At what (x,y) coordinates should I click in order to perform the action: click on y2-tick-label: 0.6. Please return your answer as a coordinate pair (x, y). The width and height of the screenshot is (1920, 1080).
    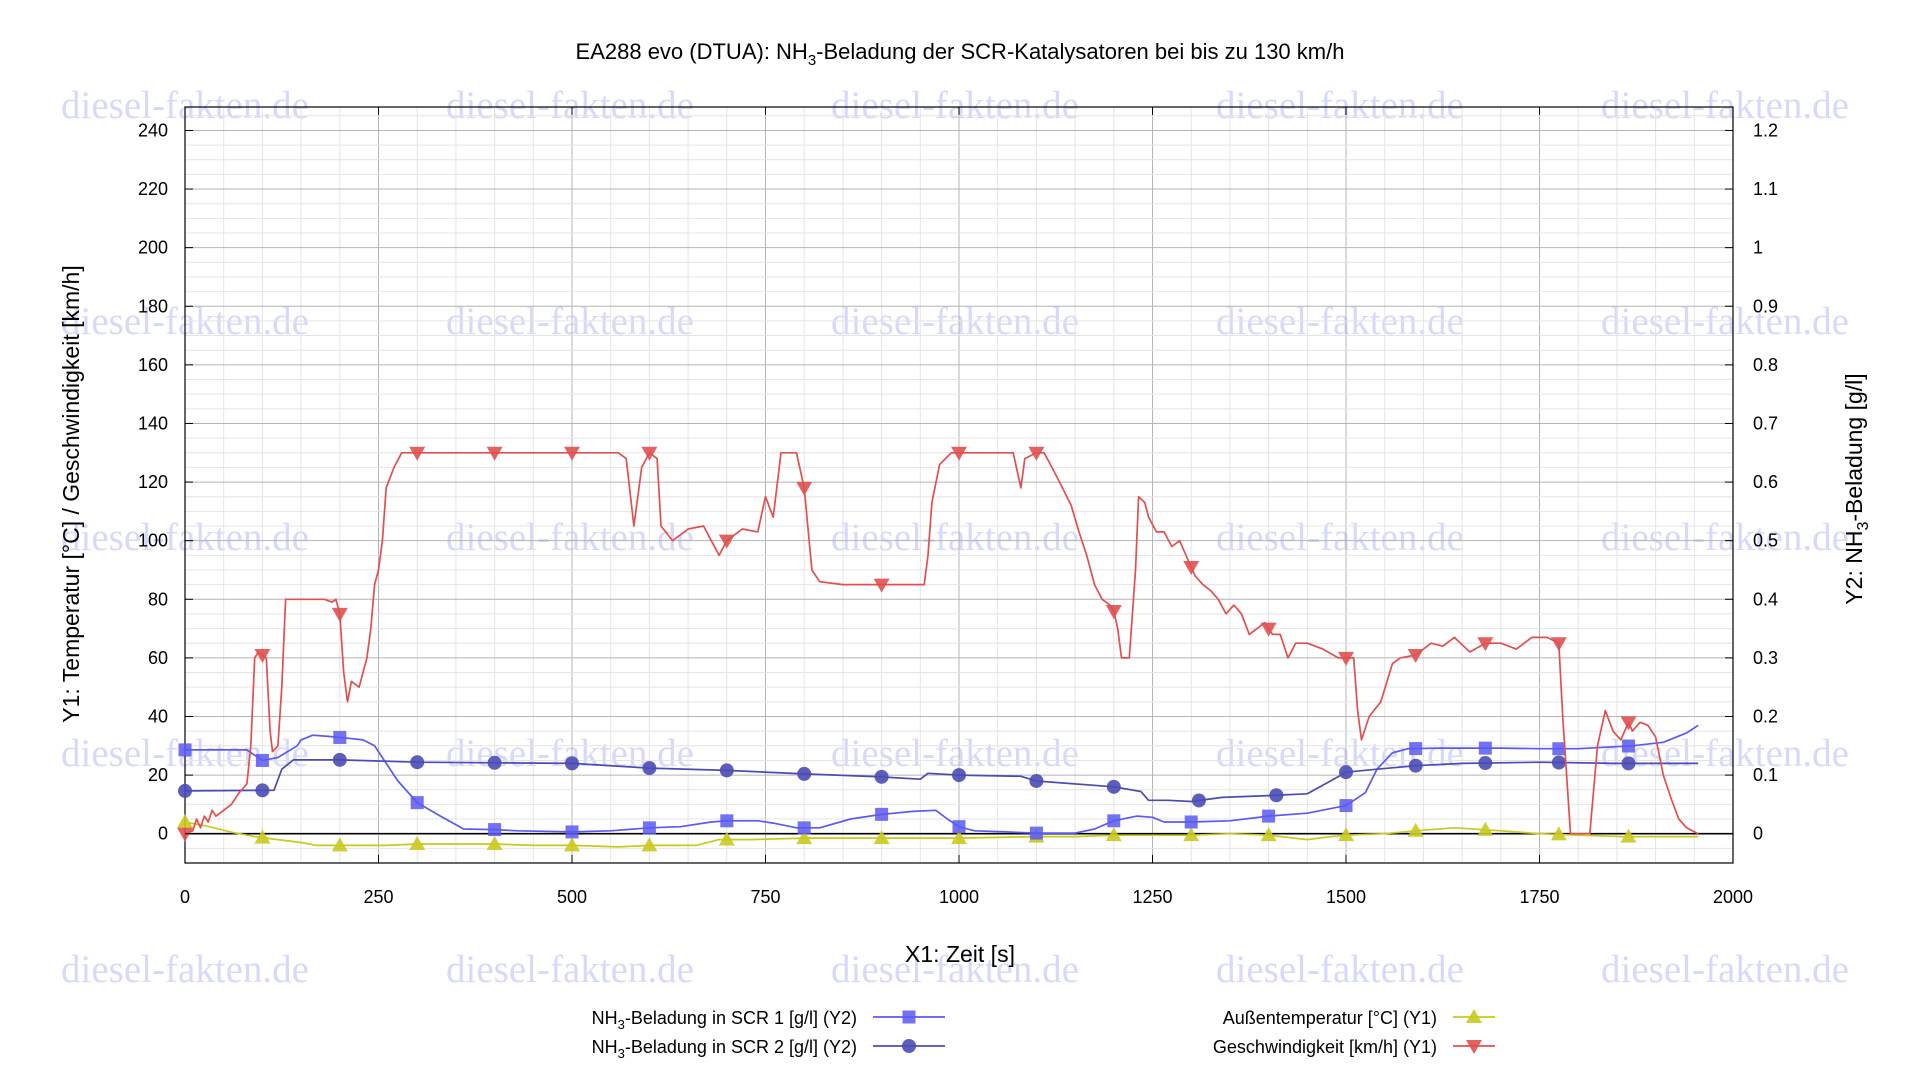
    Looking at the image, I should click on (1765, 482).